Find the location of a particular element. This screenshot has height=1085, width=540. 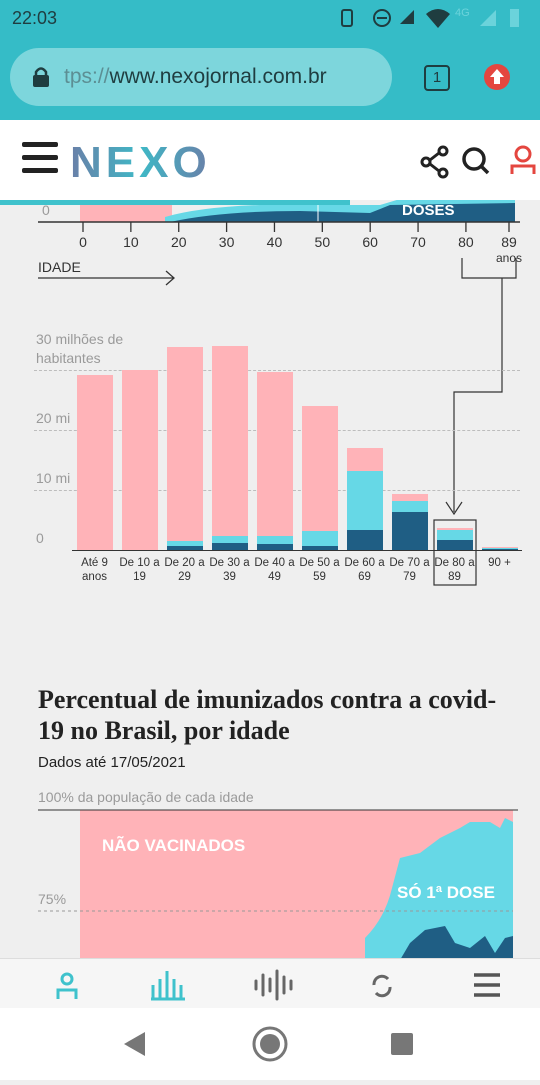

x-tick-label: 80 is located at coordinates (466, 242).